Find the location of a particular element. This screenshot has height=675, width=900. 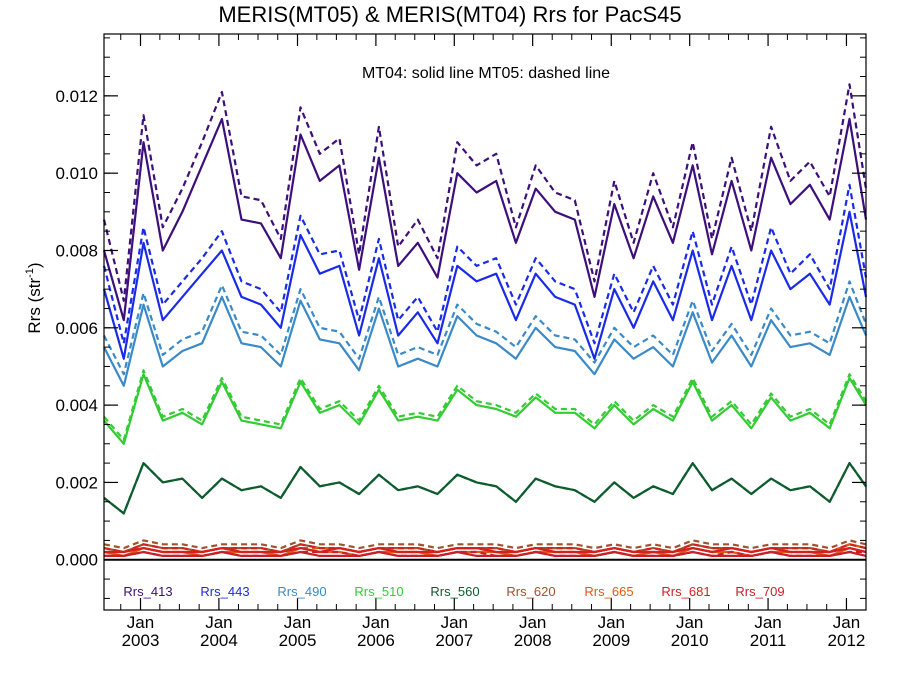

legend-label-rrs-443: Rrs_443 is located at coordinates (224, 591).